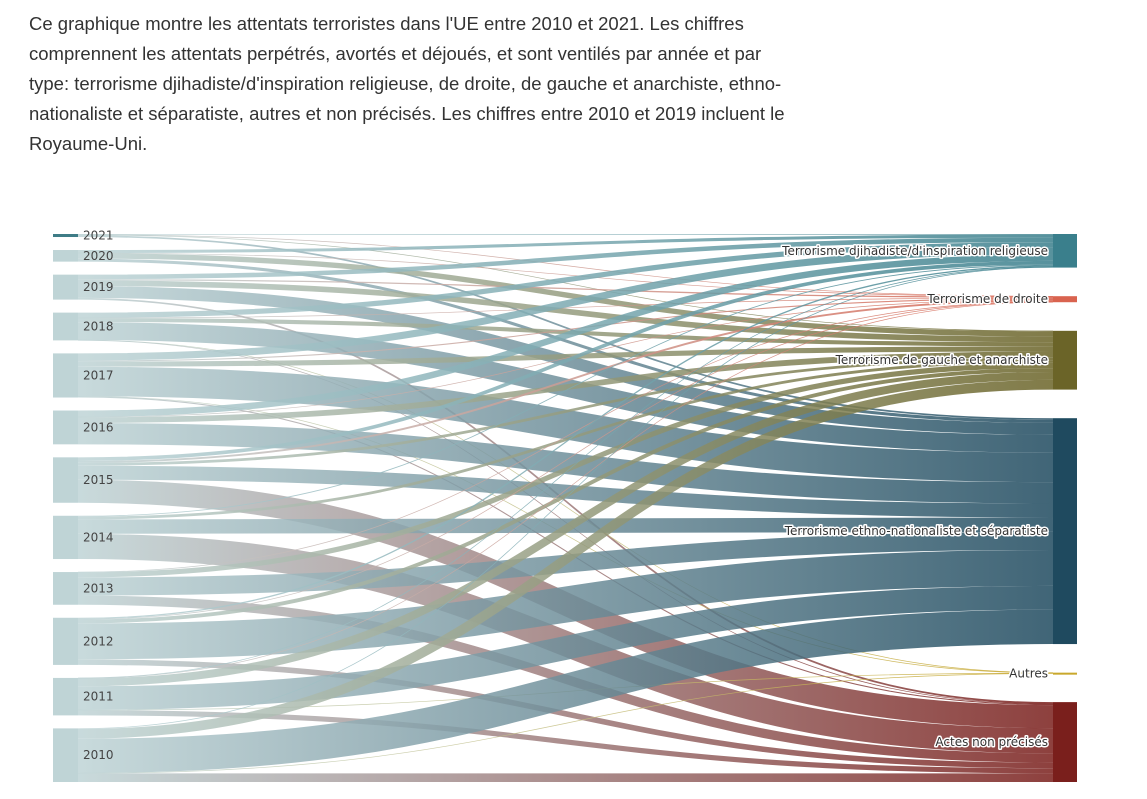 This screenshot has height=799, width=1147. Describe the element at coordinates (65, 588) in the screenshot. I see `source-node-2013` at that location.